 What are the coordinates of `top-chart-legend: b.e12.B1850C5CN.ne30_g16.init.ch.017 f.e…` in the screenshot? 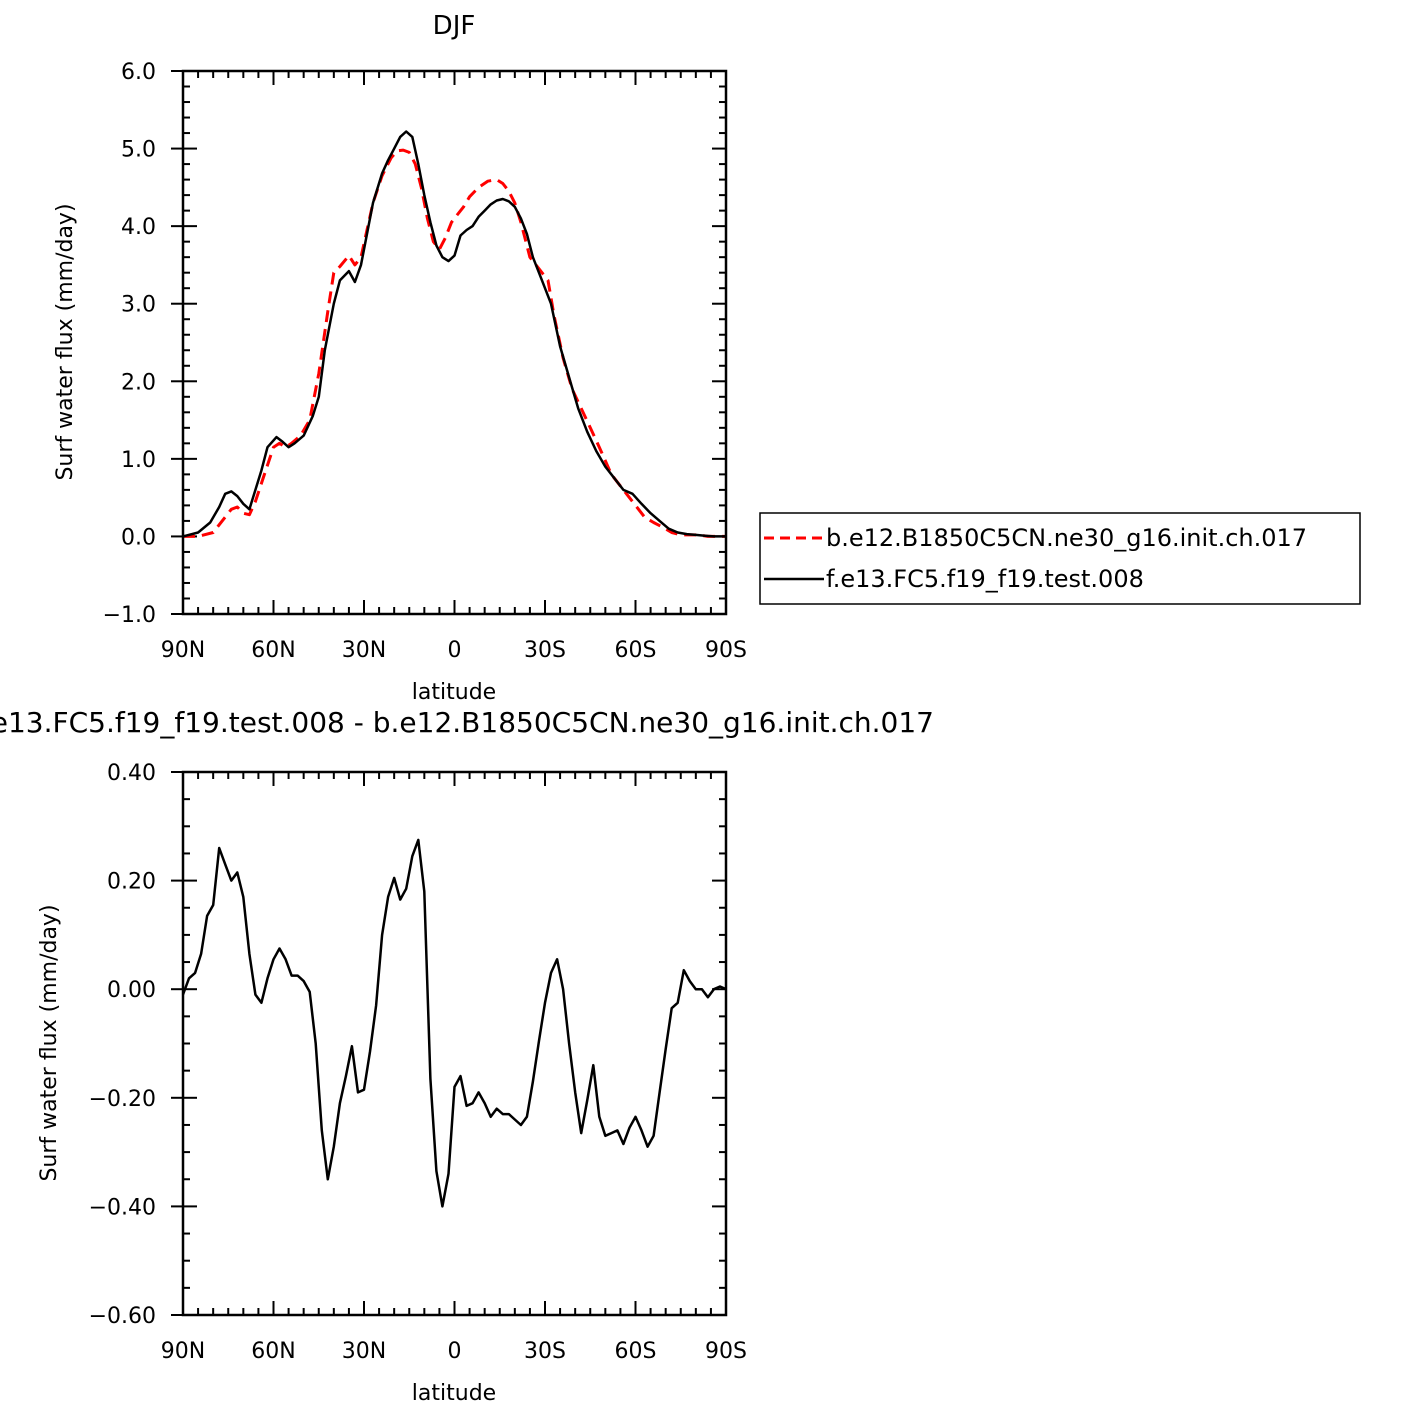 It's located at (1060, 558).